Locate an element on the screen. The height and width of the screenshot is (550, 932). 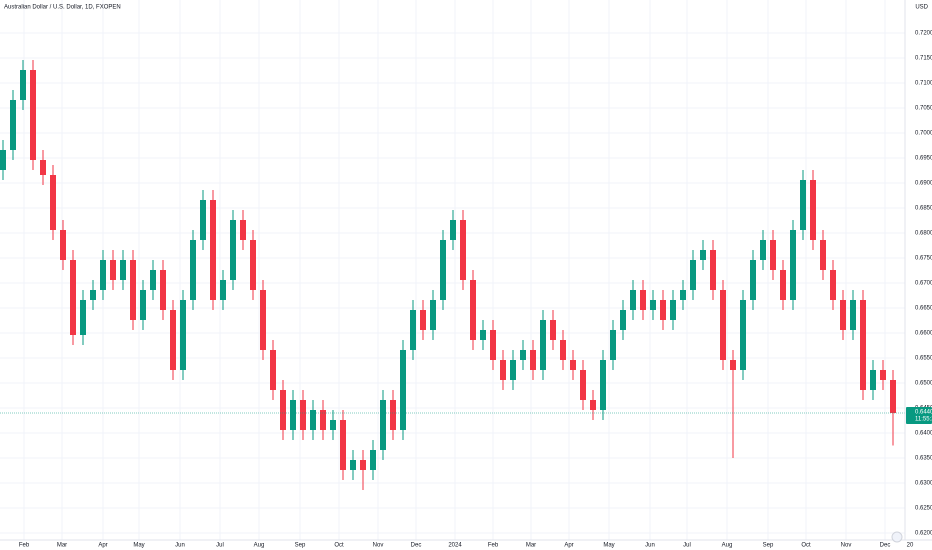
y-tick-label: 0.6700 is located at coordinates (923, 284).